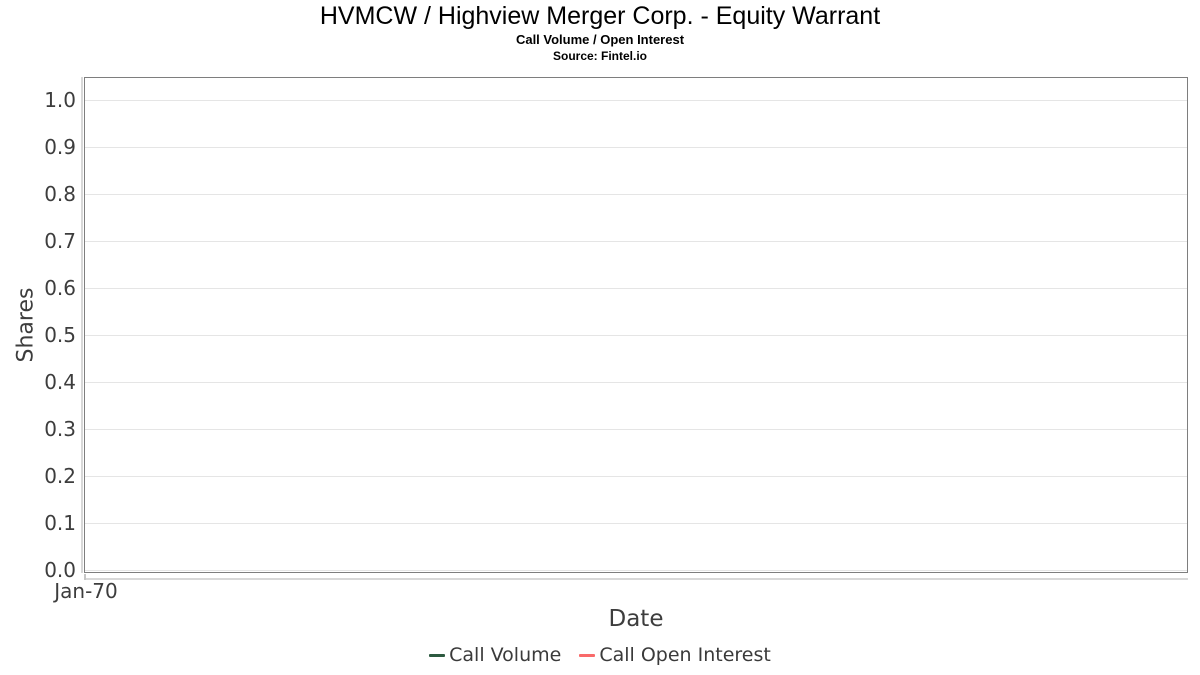  I want to click on legend-label: Call Volume, so click(505, 655).